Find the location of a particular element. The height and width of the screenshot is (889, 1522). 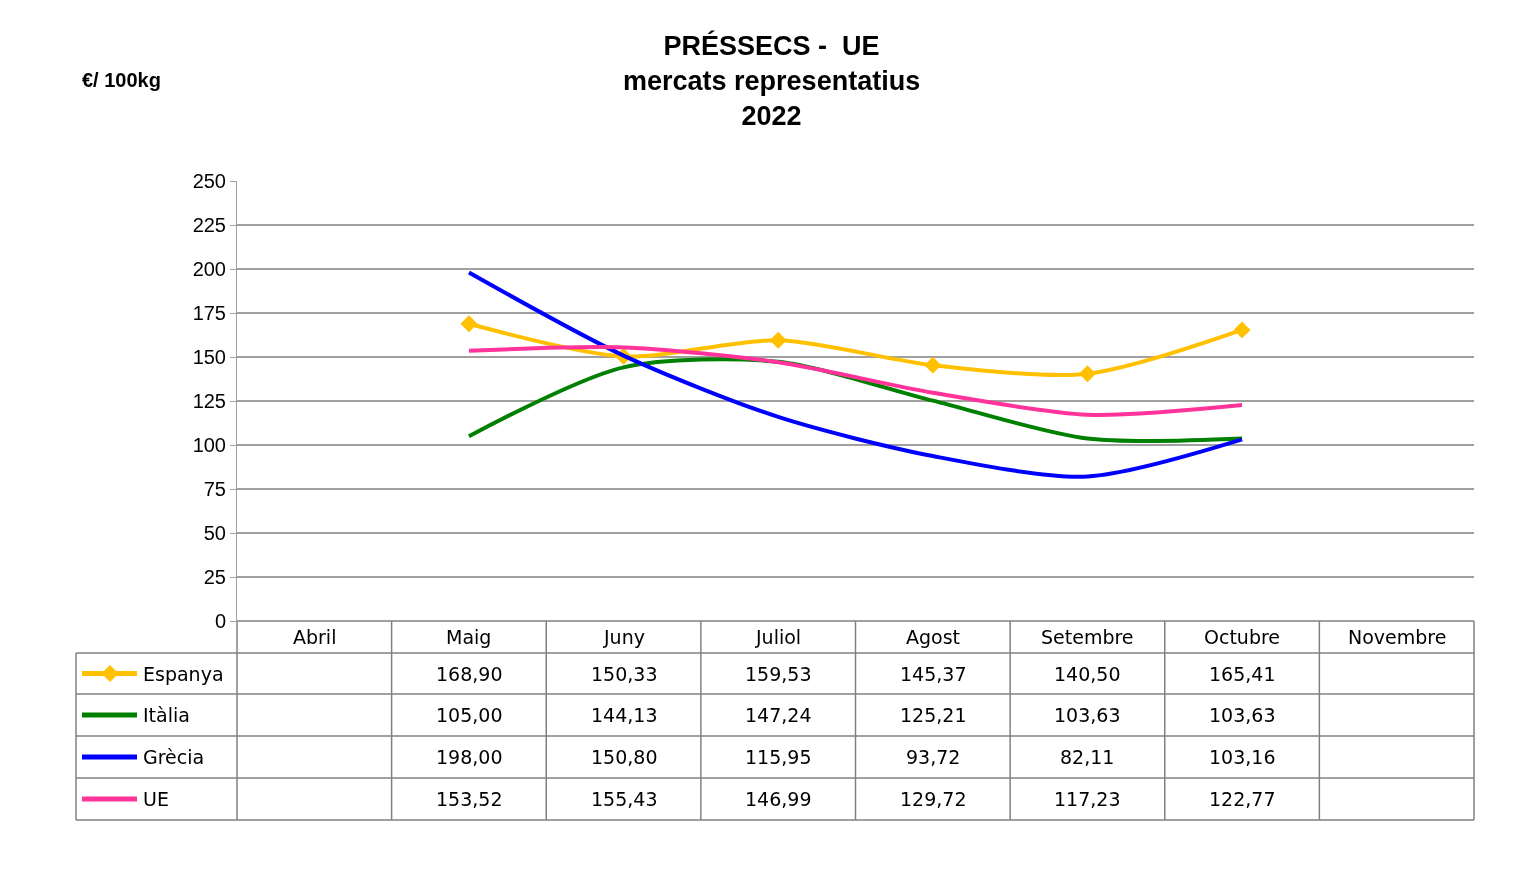

chart-title: PRÉSSECS - UE mercats representatius 2022 is located at coordinates (772, 81).